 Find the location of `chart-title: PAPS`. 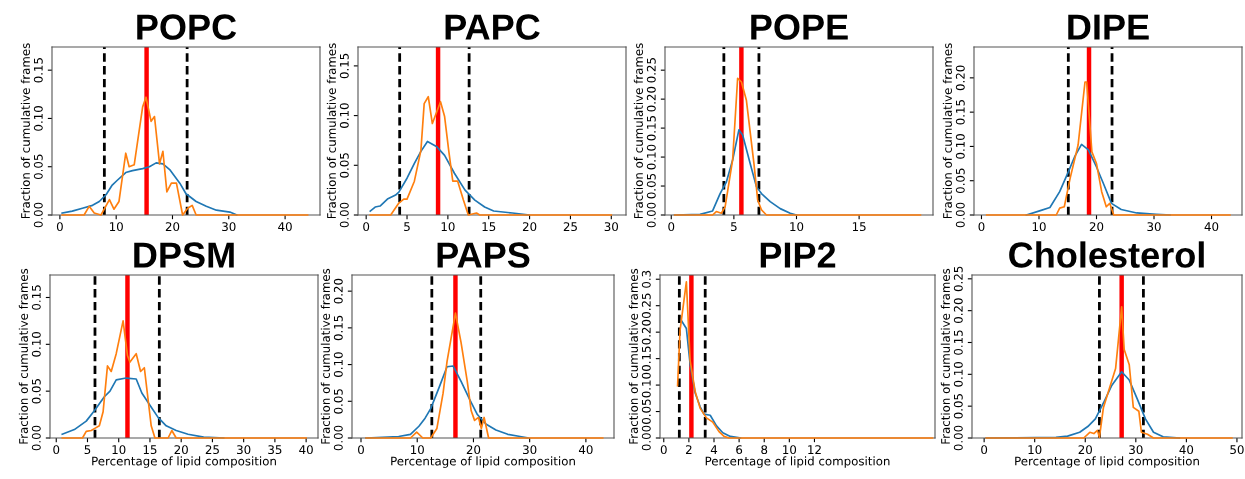

chart-title: PAPS is located at coordinates (483, 255).